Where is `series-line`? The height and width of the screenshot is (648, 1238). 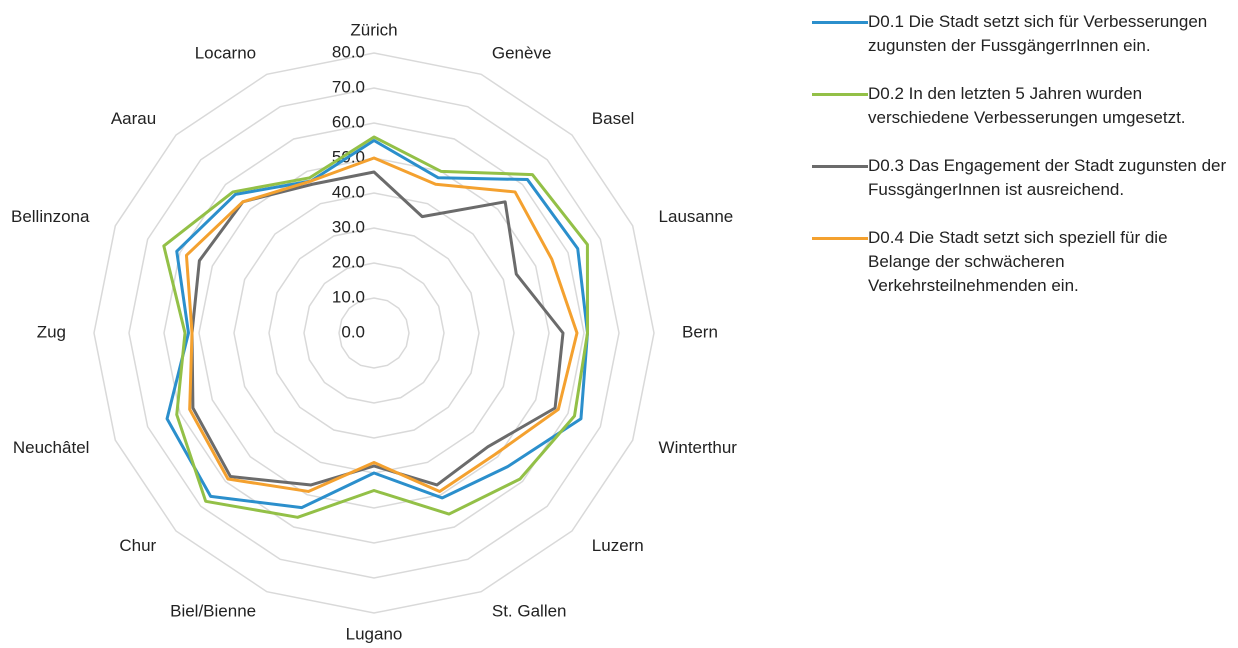 series-line is located at coordinates (377, 328).